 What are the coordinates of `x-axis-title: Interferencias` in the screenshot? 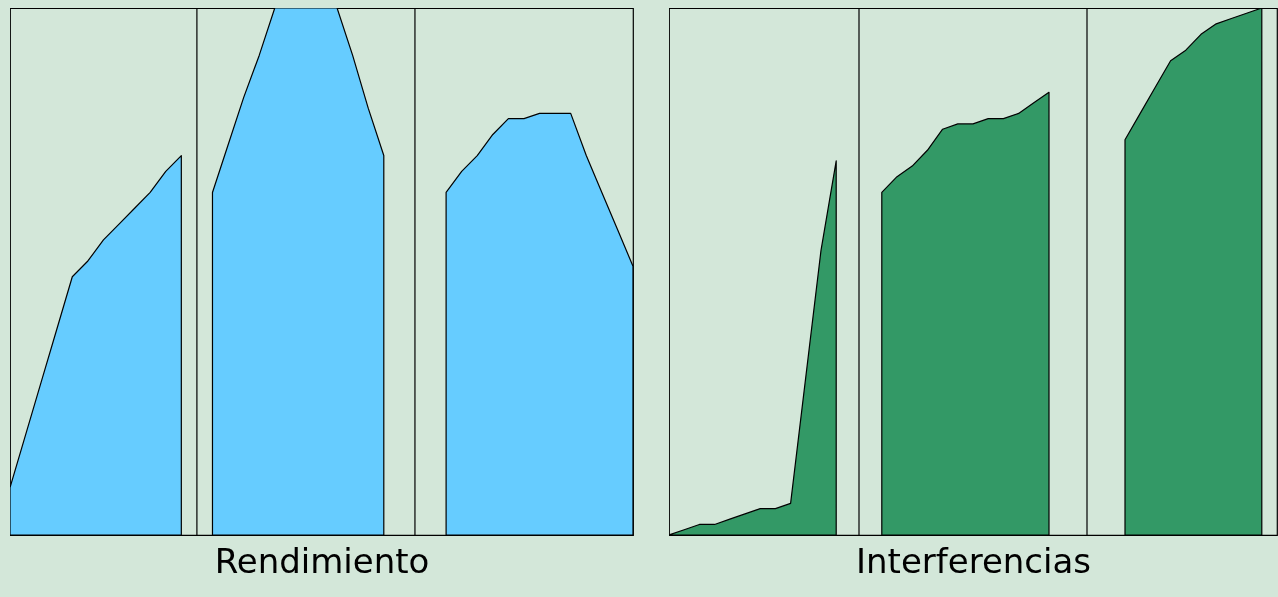 It's located at (973, 560).